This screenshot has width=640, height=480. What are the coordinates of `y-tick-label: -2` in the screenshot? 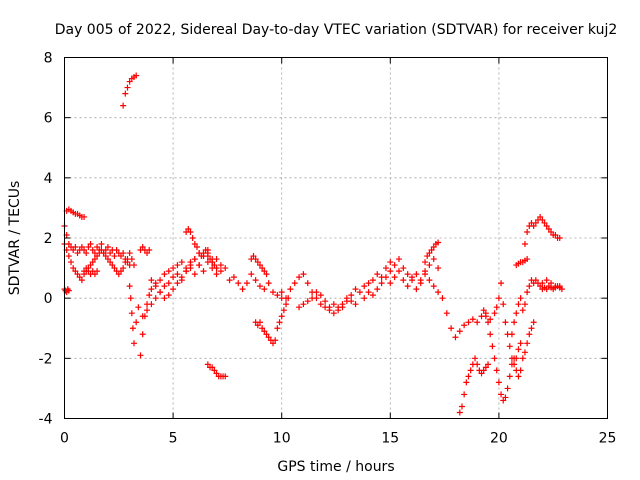 It's located at (46, 359).